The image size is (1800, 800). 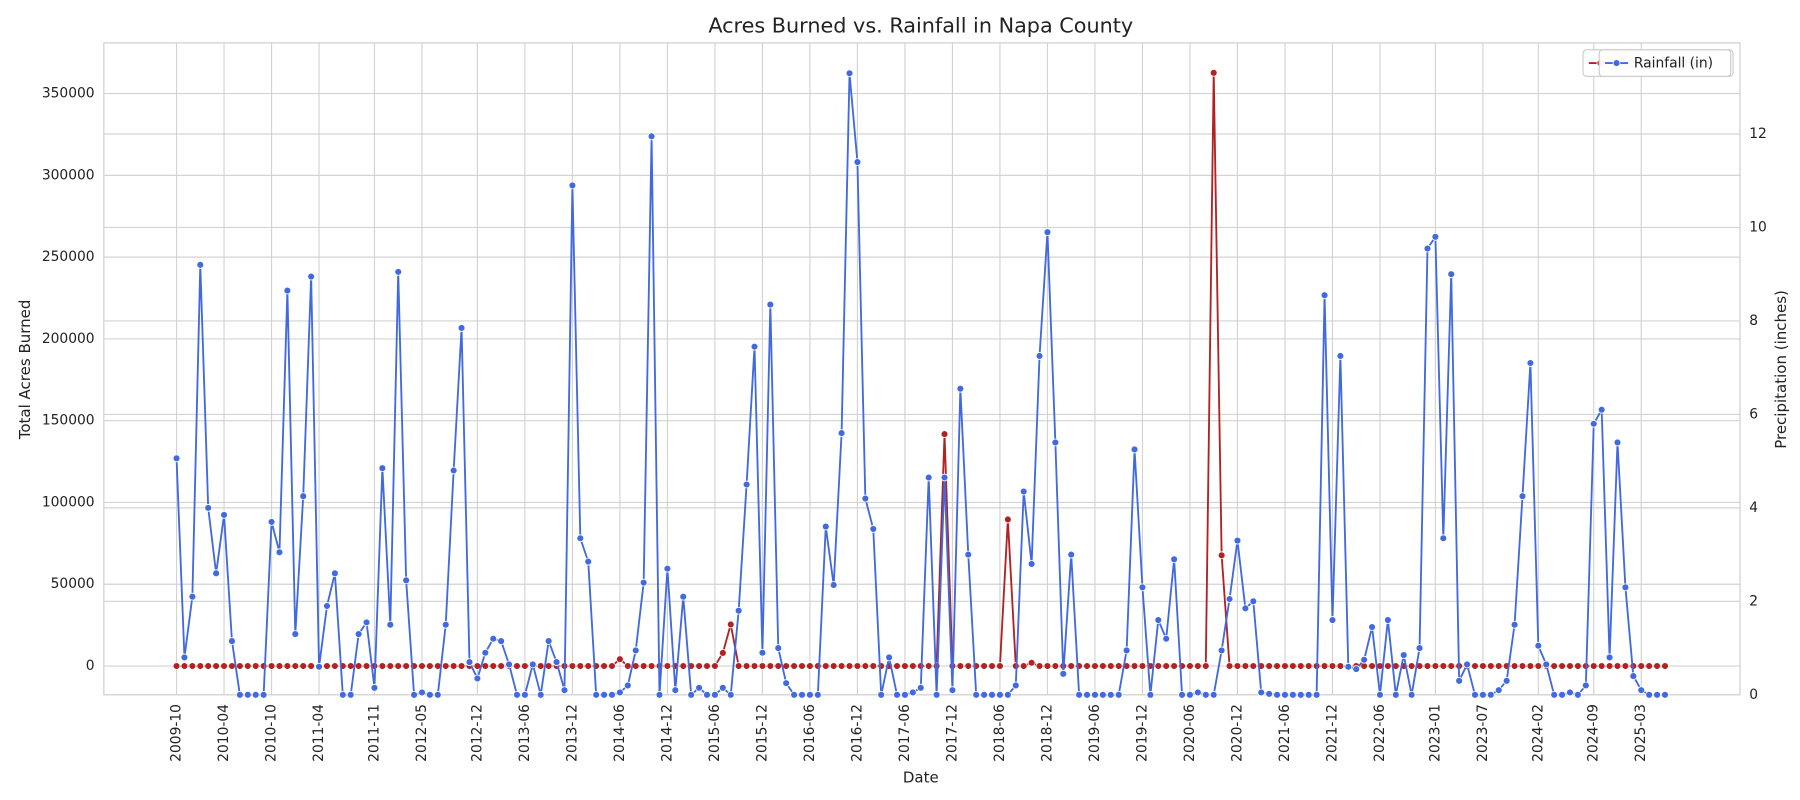 What do you see at coordinates (1285, 733) in the screenshot?
I see `x-tick-label: 2021-06` at bounding box center [1285, 733].